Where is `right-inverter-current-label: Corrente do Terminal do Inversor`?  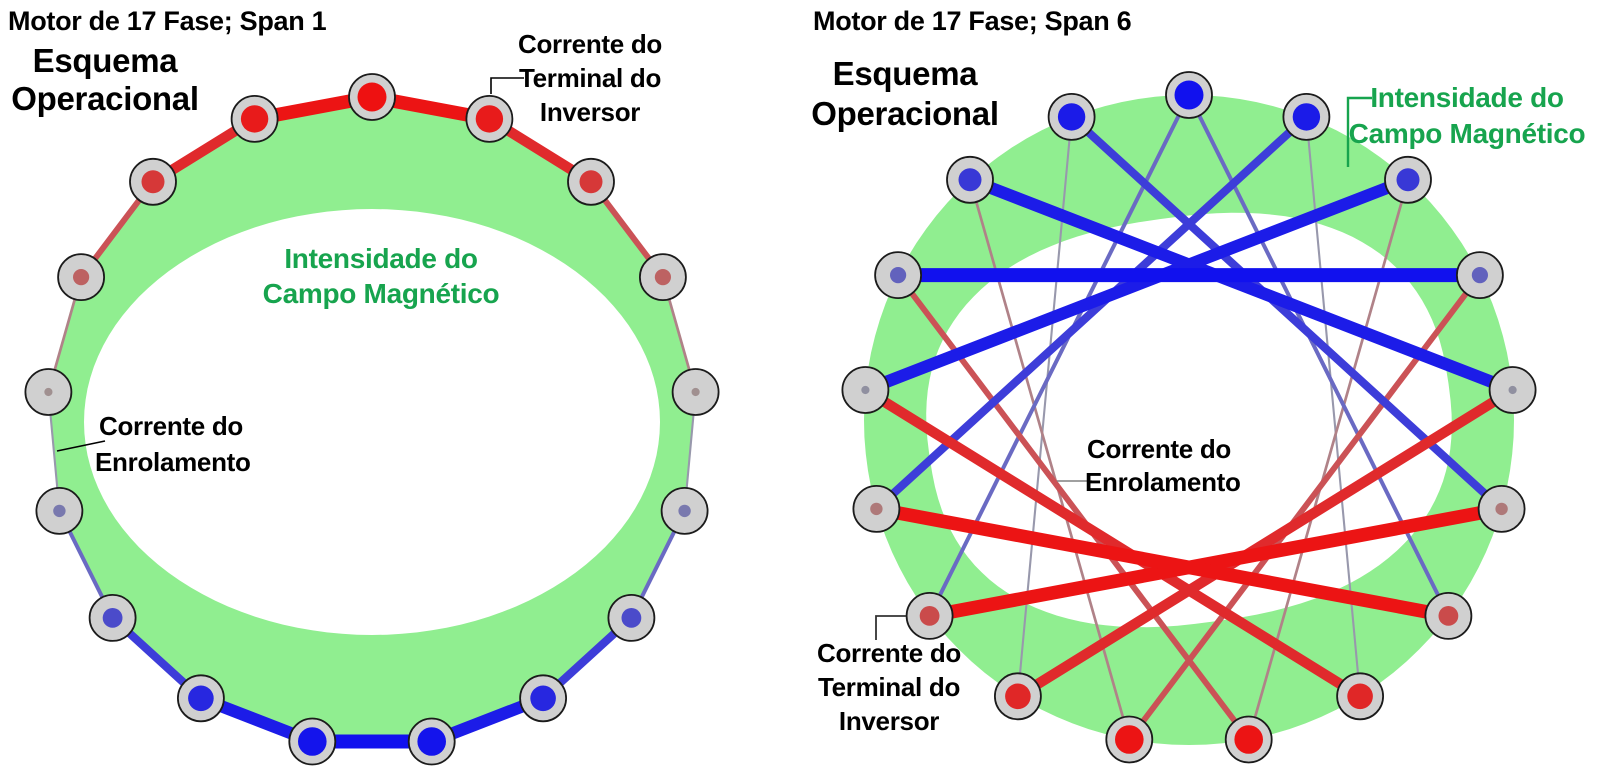 right-inverter-current-label: Corrente do Terminal do Inversor is located at coordinates (889, 687).